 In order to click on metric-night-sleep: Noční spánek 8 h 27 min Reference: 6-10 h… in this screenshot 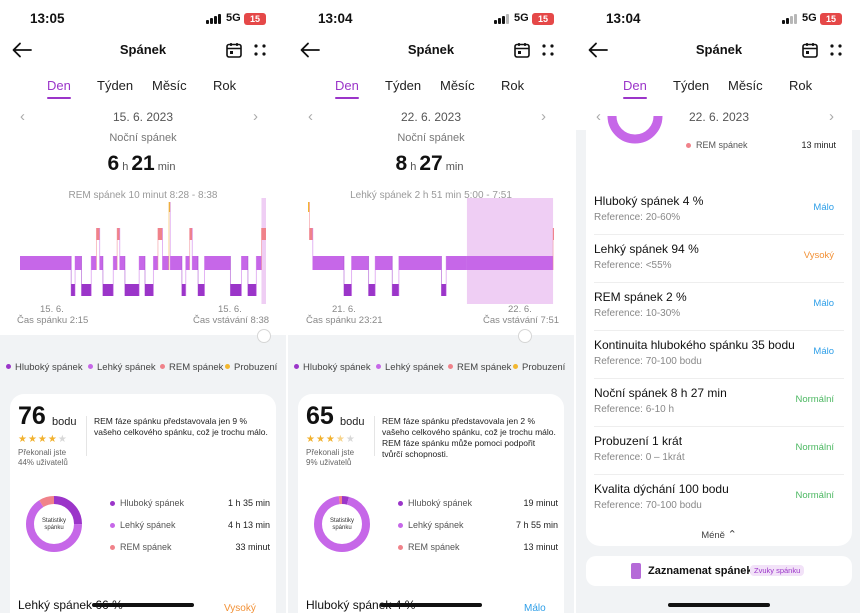, I will do `click(719, 410)`.